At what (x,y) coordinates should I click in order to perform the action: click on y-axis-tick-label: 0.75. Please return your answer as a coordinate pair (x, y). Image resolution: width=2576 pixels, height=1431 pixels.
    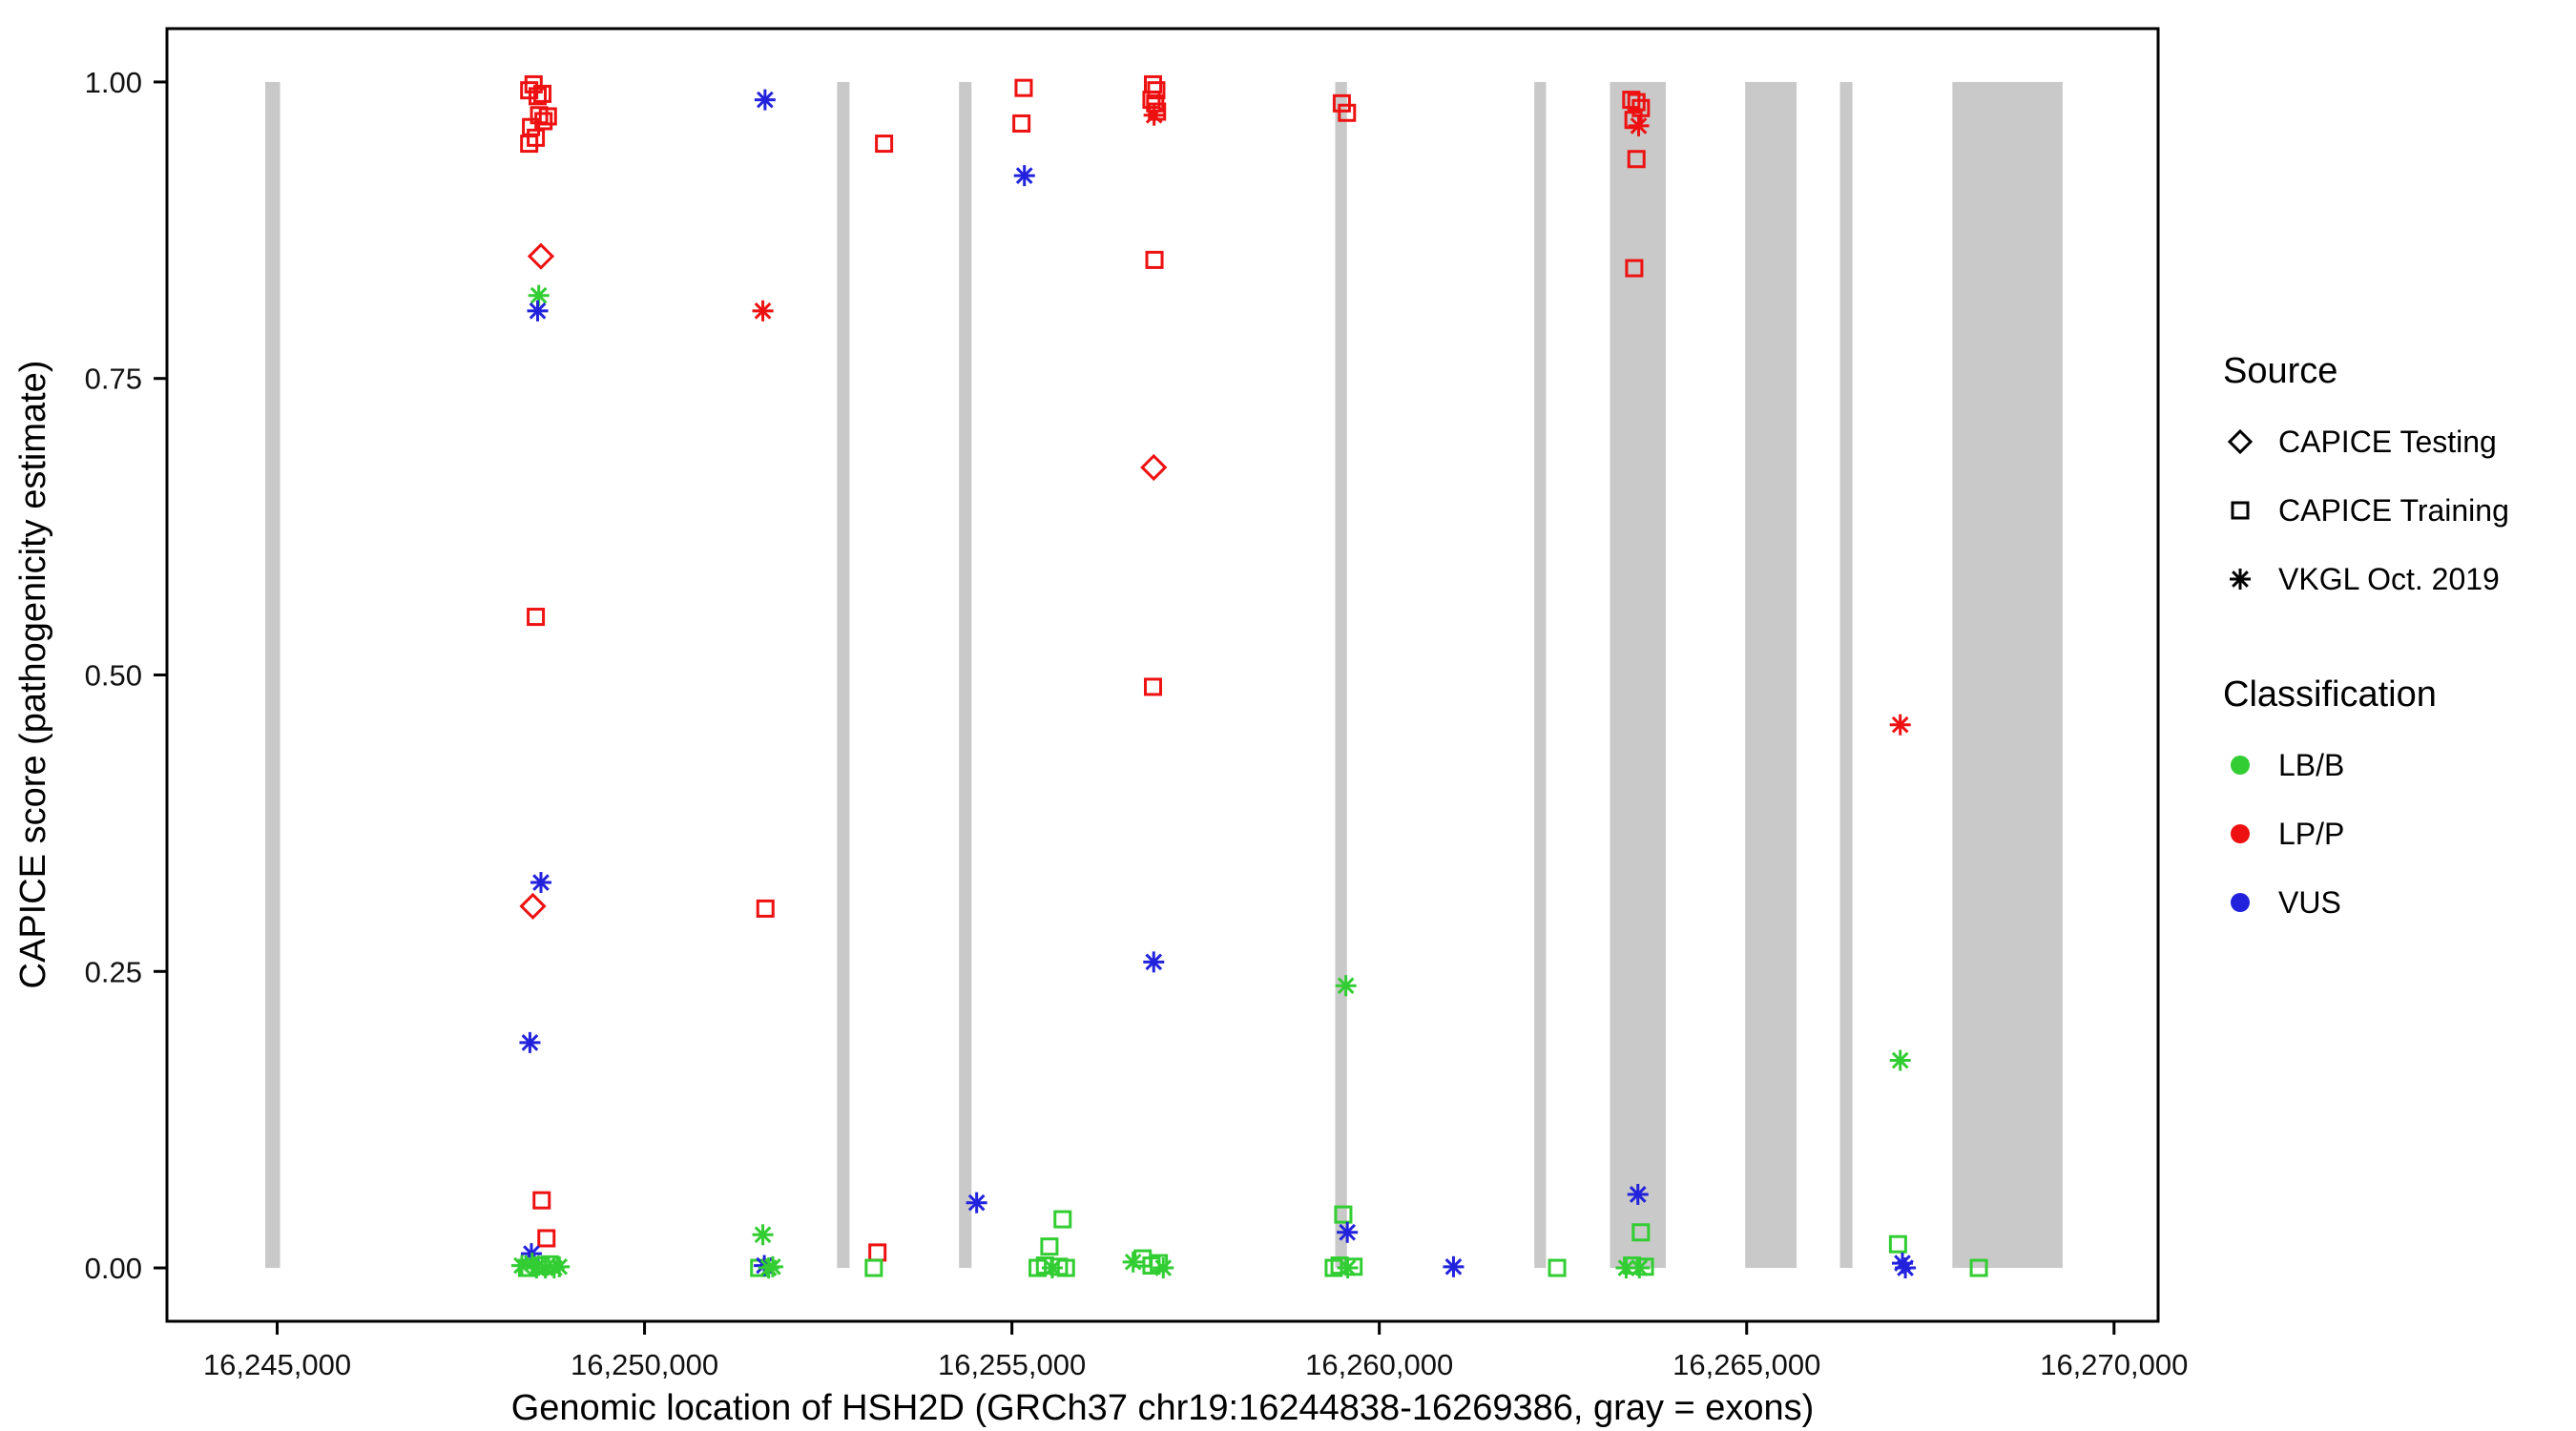
    Looking at the image, I should click on (113, 379).